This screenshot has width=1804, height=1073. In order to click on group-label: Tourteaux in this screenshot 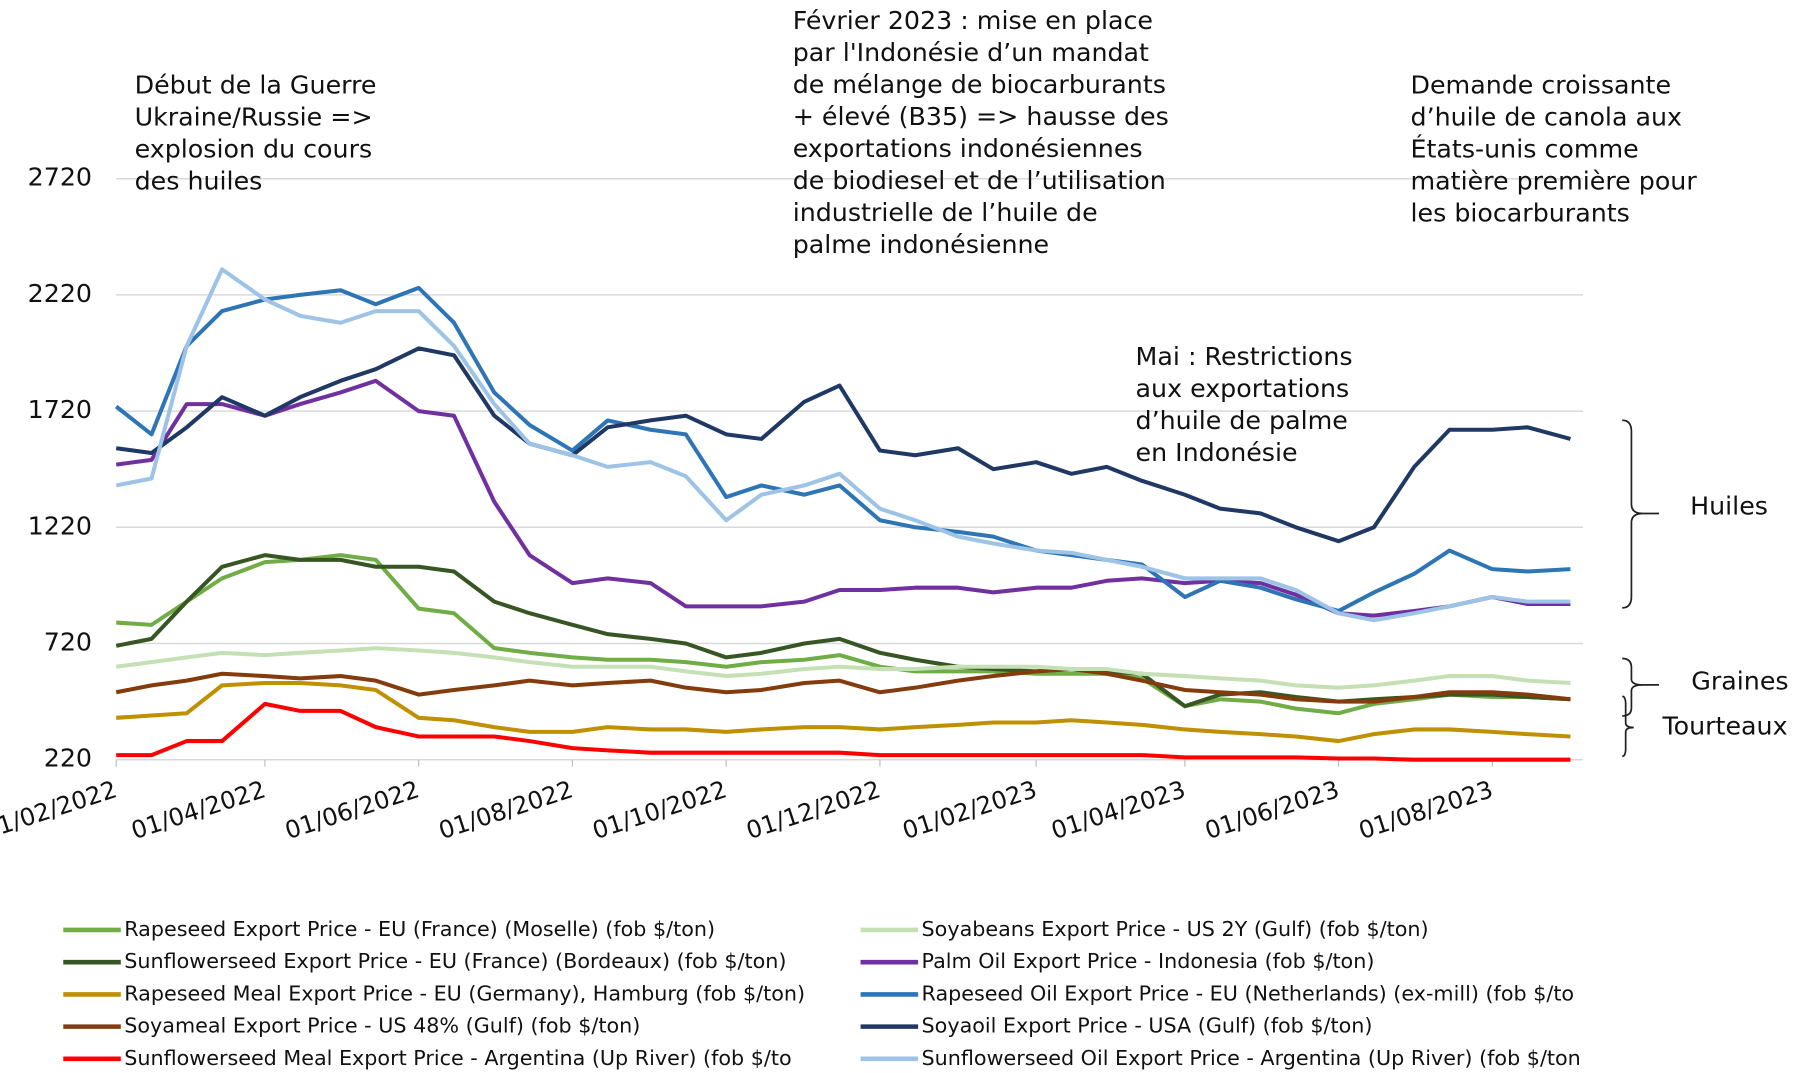, I will do `click(1724, 725)`.